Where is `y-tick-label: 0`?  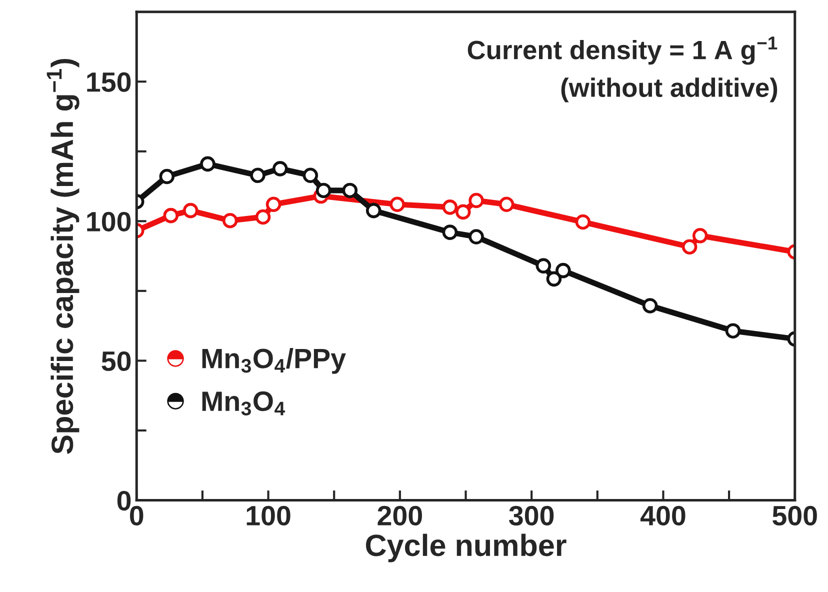
y-tick-label: 0 is located at coordinates (124, 500).